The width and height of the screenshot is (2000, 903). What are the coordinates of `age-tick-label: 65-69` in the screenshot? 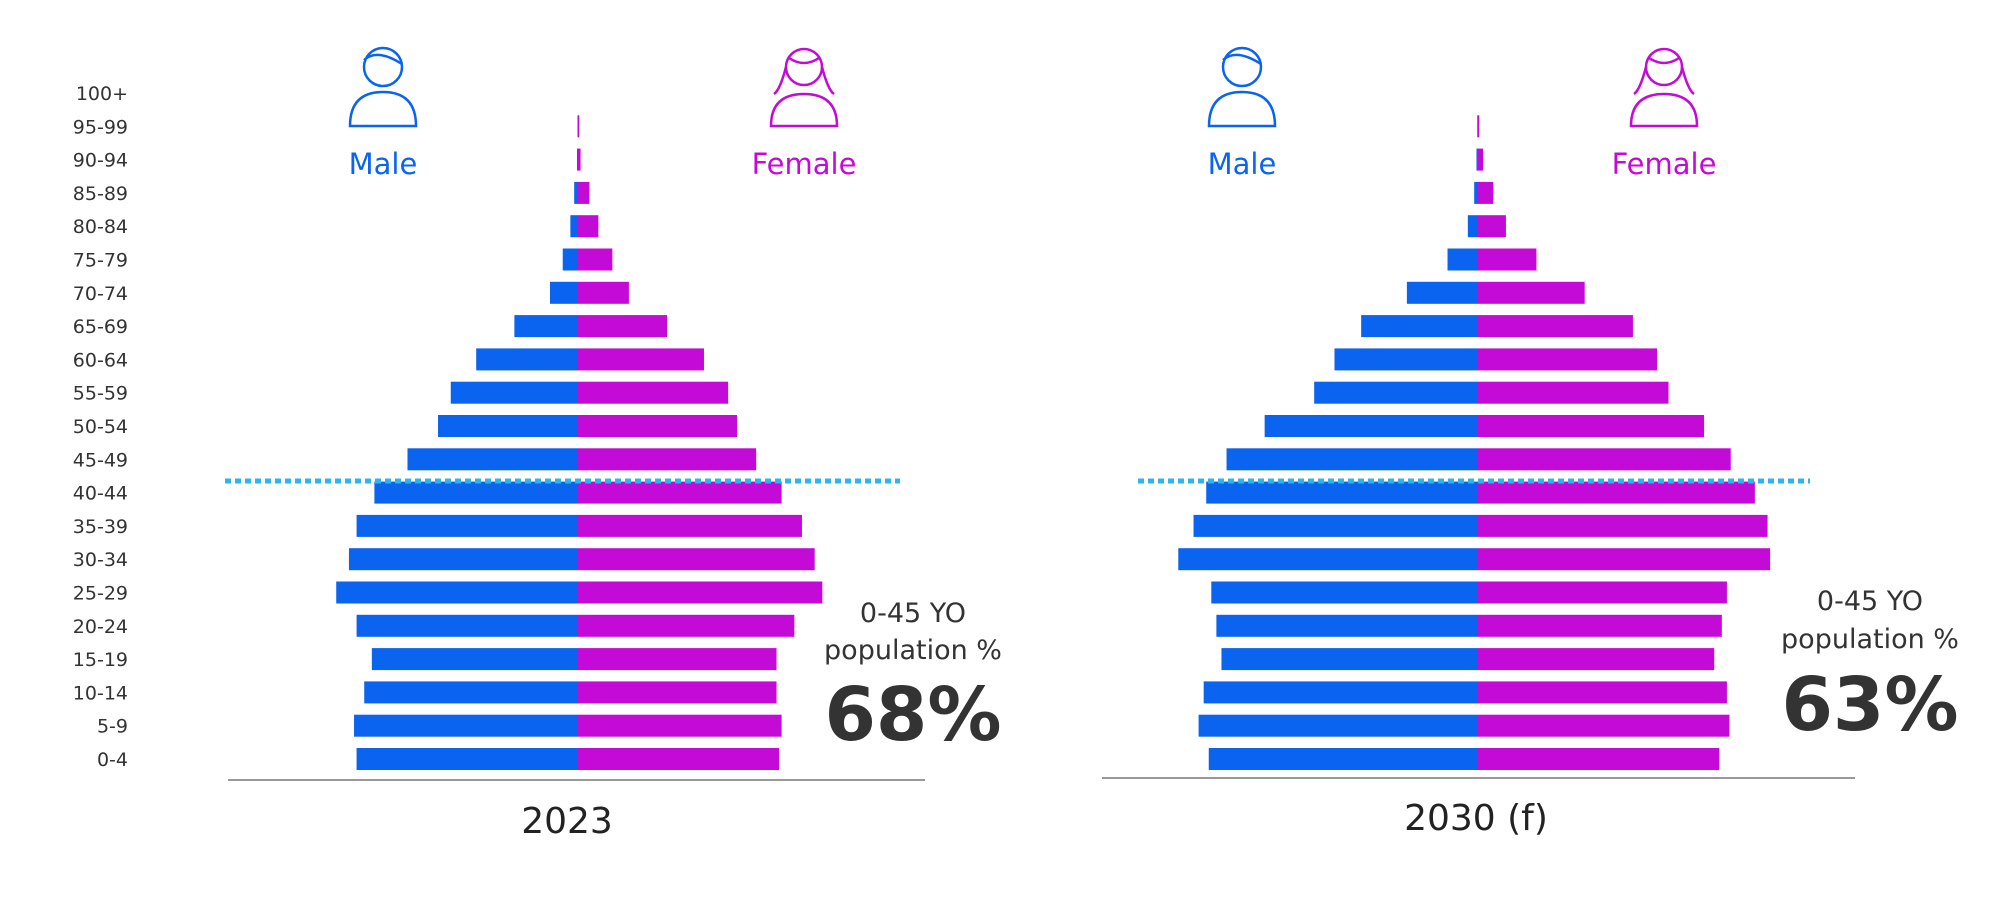 It's located at (100, 327).